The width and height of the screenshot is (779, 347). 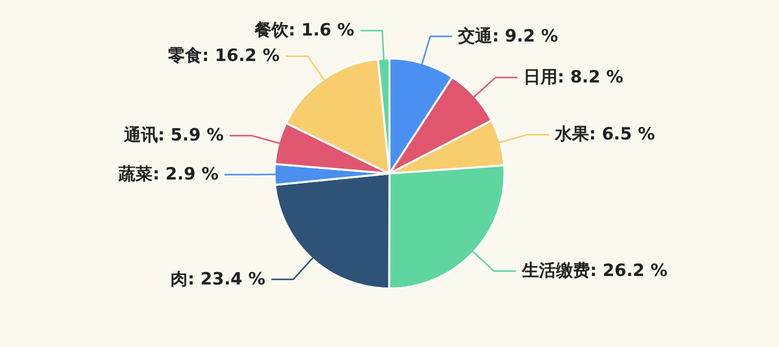 What do you see at coordinates (604, 134) in the screenshot?
I see `slice-label: 水果: 6.5 %` at bounding box center [604, 134].